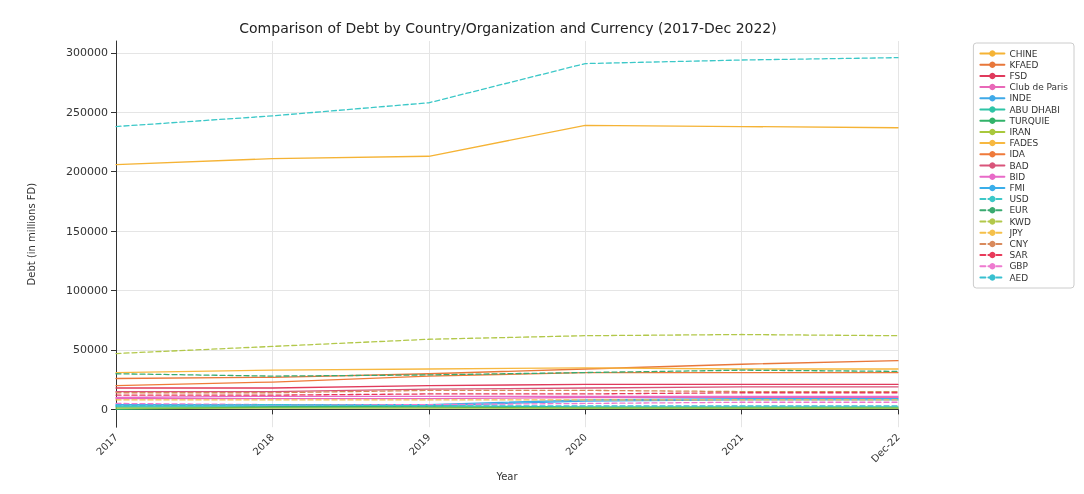  I want to click on legend-label: FMI, so click(1017, 187).